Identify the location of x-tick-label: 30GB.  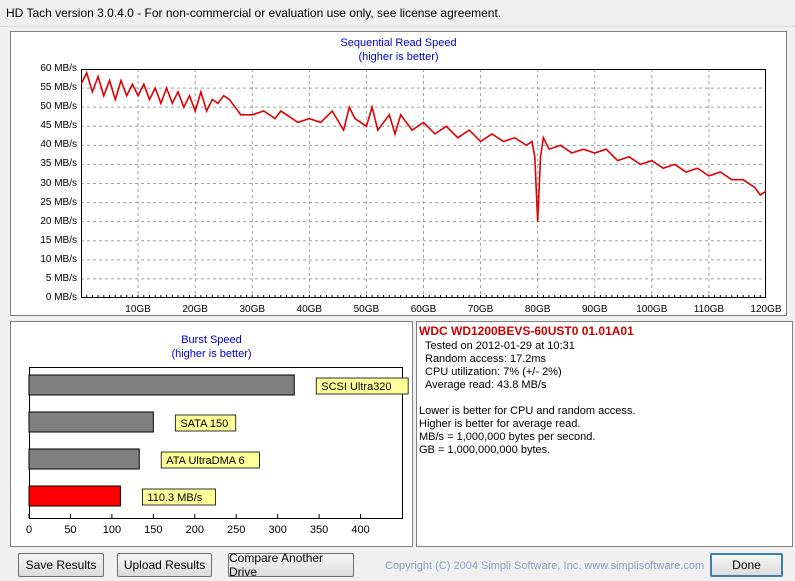
(252, 309).